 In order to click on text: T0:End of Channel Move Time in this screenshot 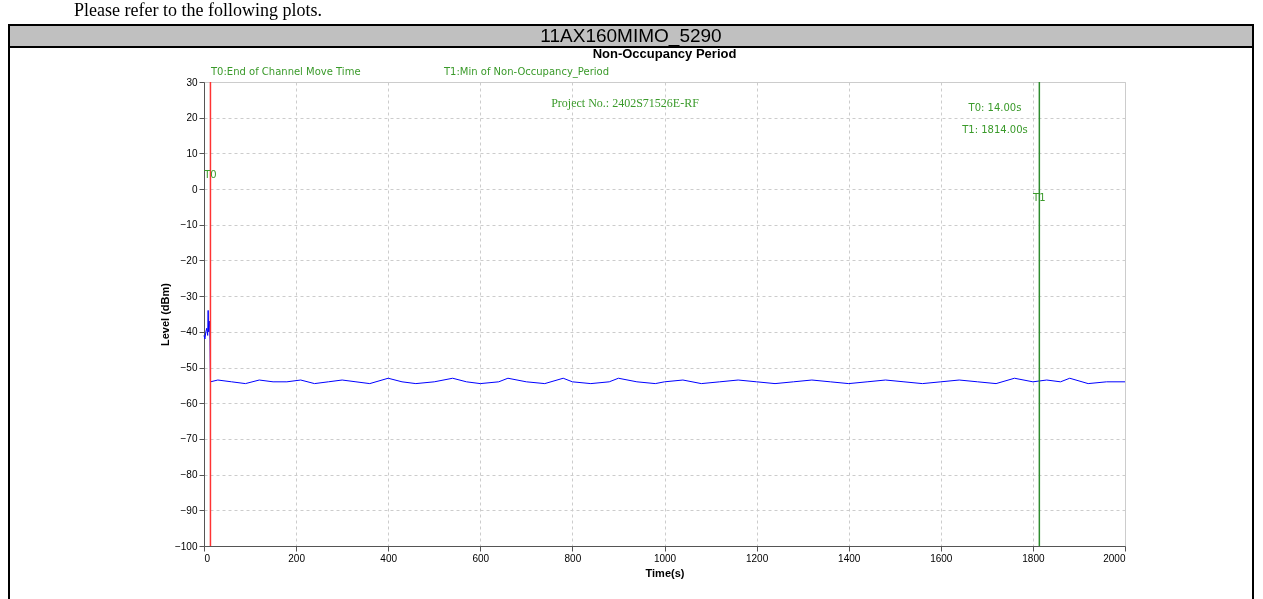, I will do `click(285, 71)`.